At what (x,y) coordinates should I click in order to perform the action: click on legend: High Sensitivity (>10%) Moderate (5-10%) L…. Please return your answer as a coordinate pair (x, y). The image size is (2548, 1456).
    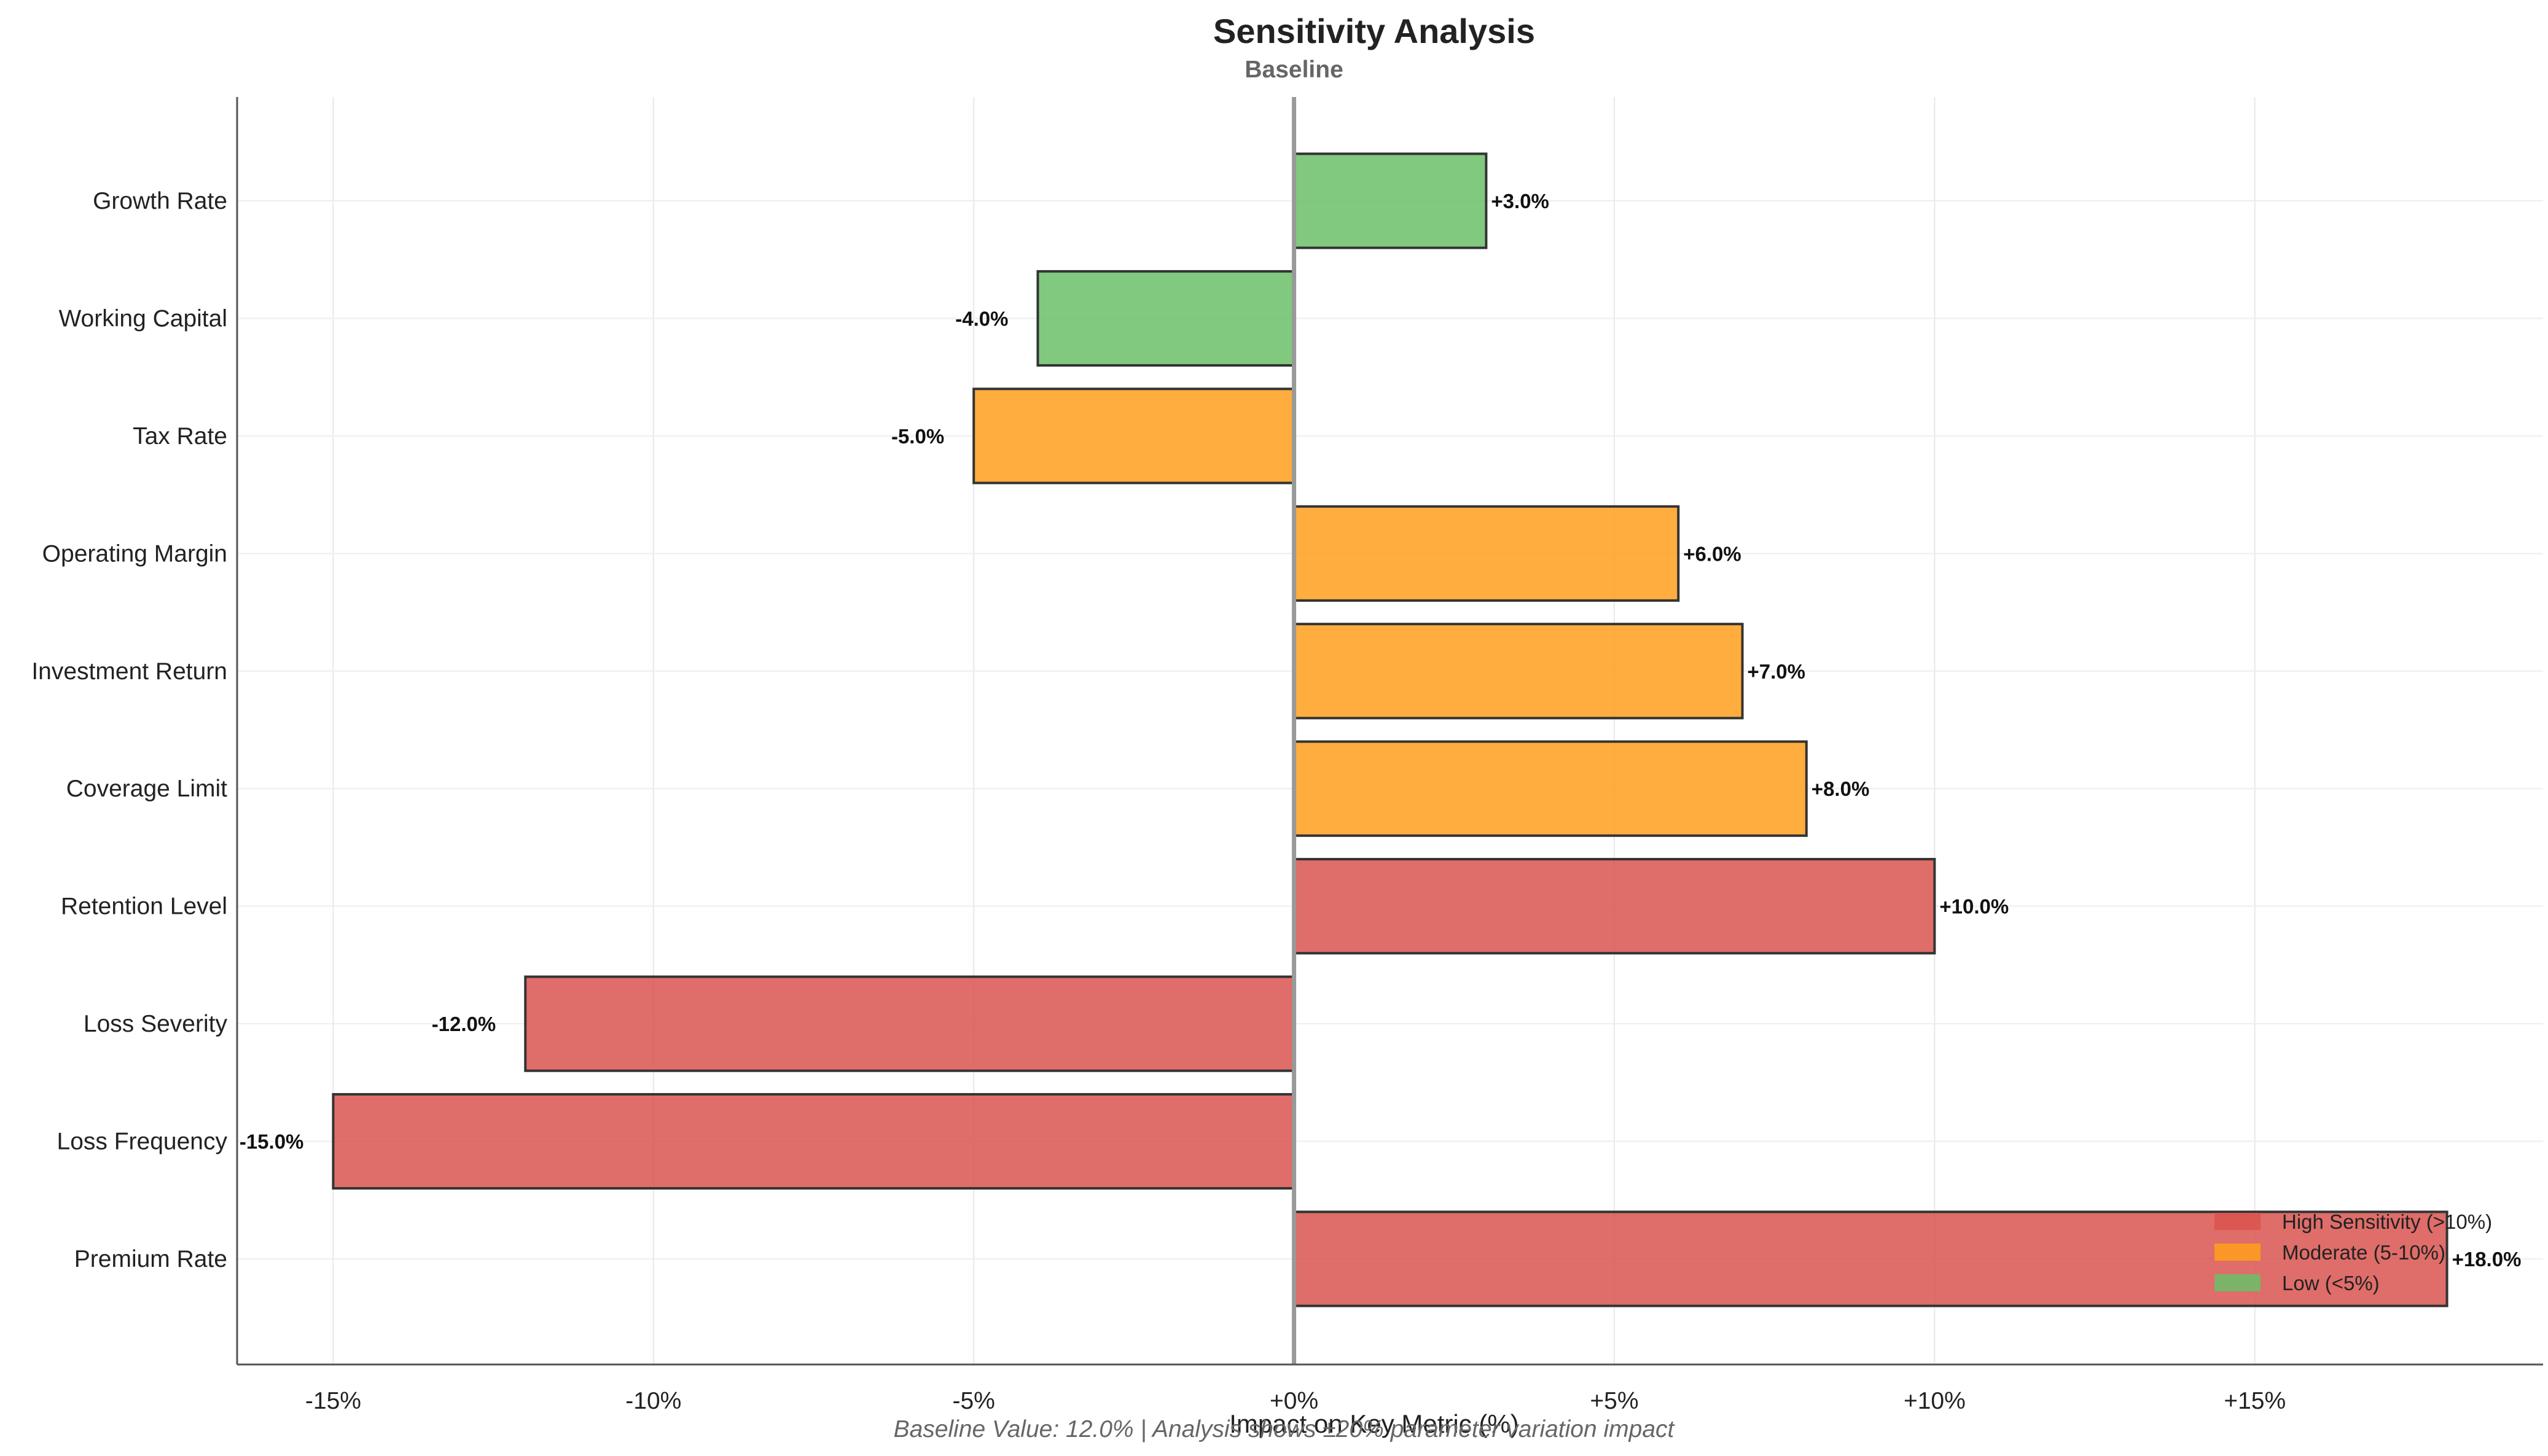
    Looking at the image, I should click on (2353, 1252).